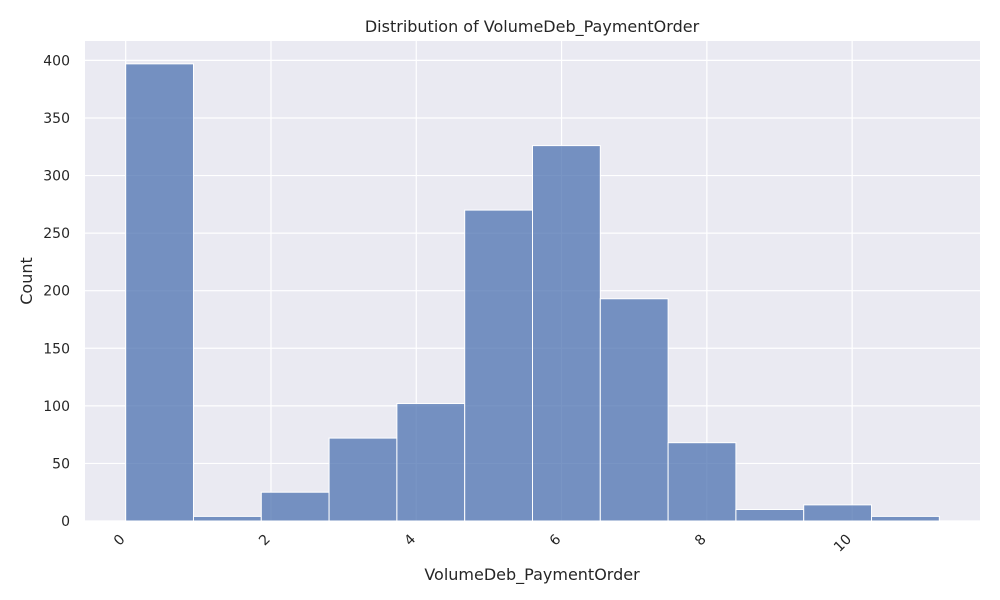 The height and width of the screenshot is (600, 1000). I want to click on y-axis-label: Count, so click(26, 281).